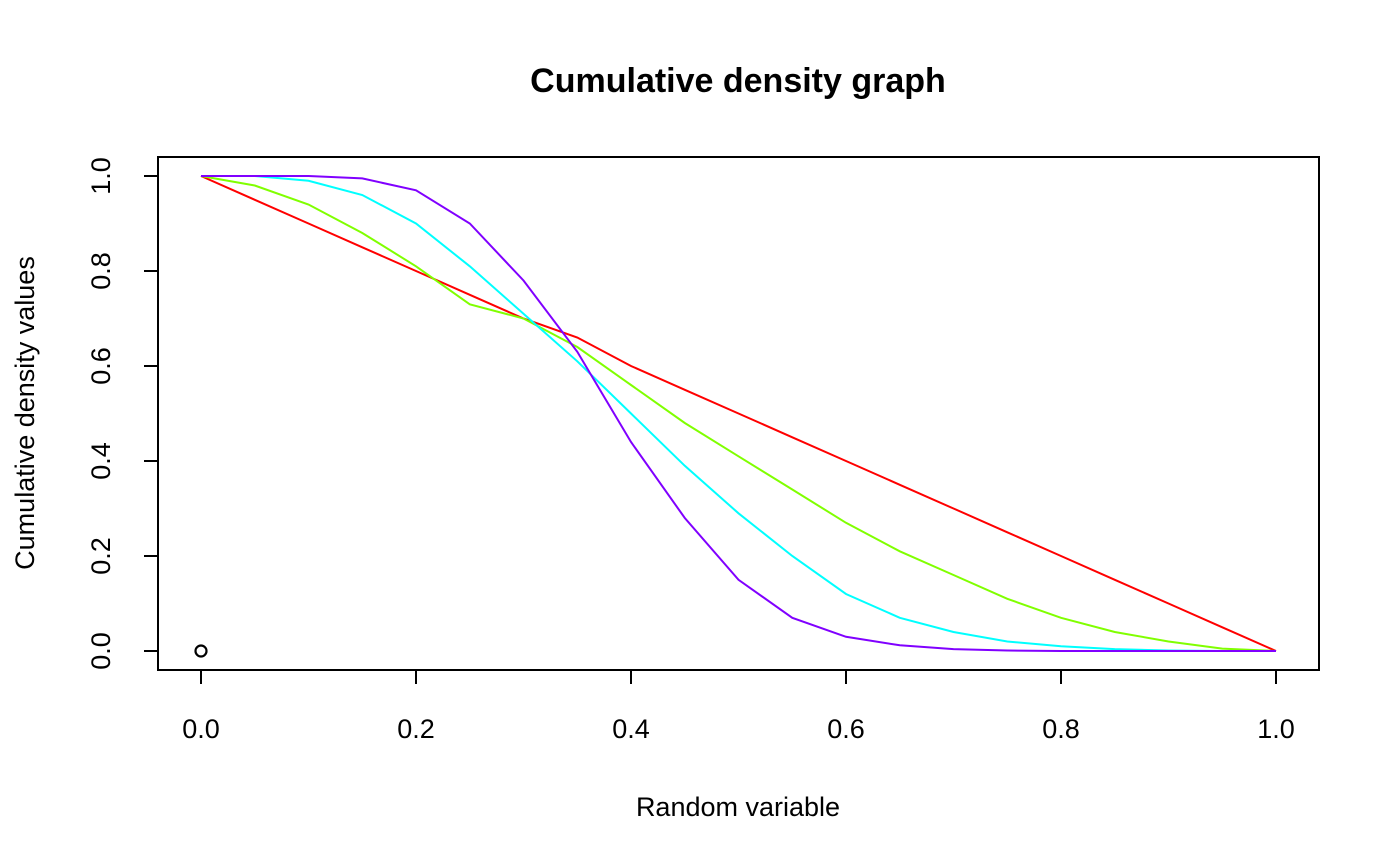 Image resolution: width=1400 pixels, height=866 pixels. What do you see at coordinates (738, 807) in the screenshot?
I see `x-axis-label: Random variable` at bounding box center [738, 807].